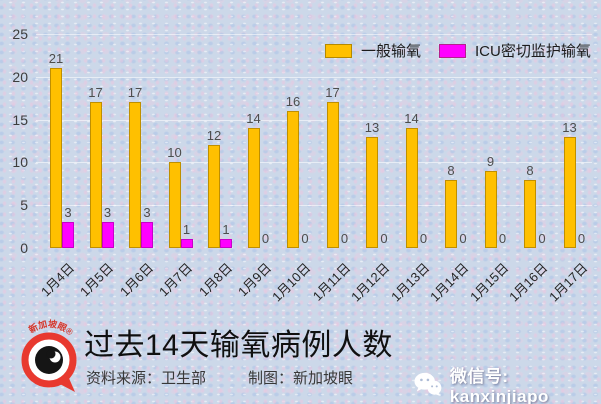 The width and height of the screenshot is (601, 404). Describe the element at coordinates (293, 102) in the screenshot. I see `bar-value-label-general: 16` at that location.